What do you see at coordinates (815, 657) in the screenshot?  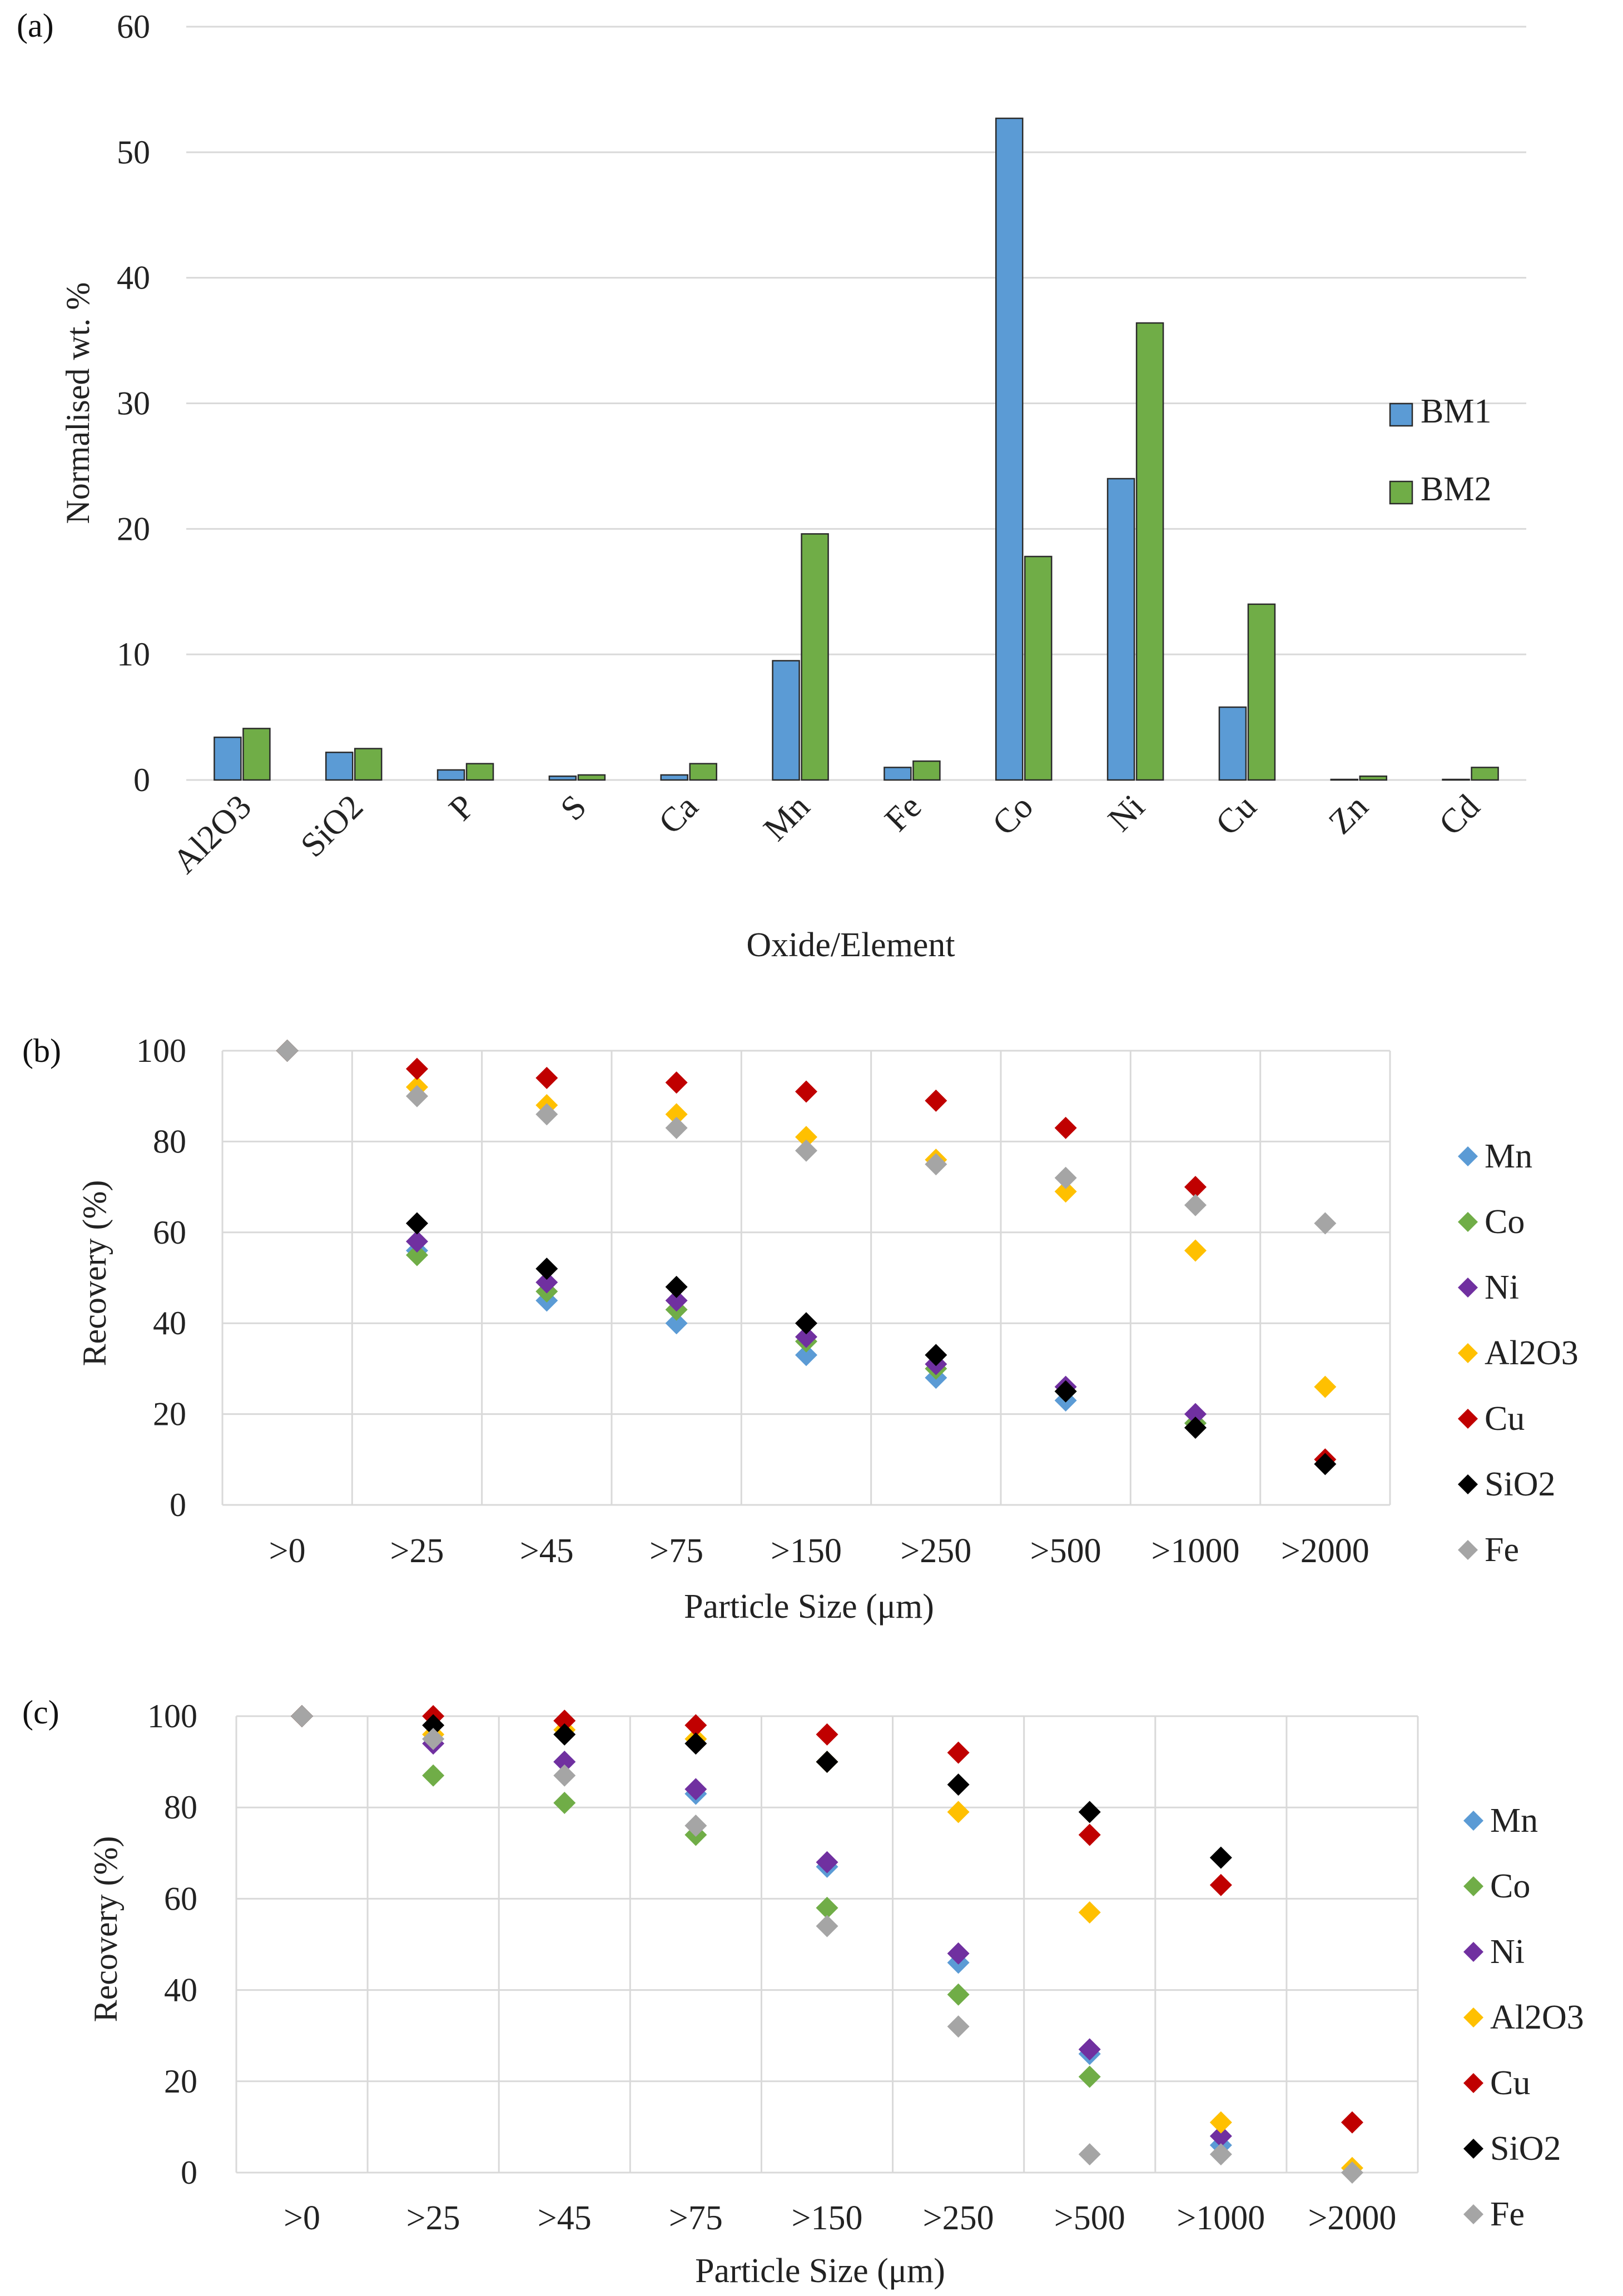 I see `bar-bm2-mn` at bounding box center [815, 657].